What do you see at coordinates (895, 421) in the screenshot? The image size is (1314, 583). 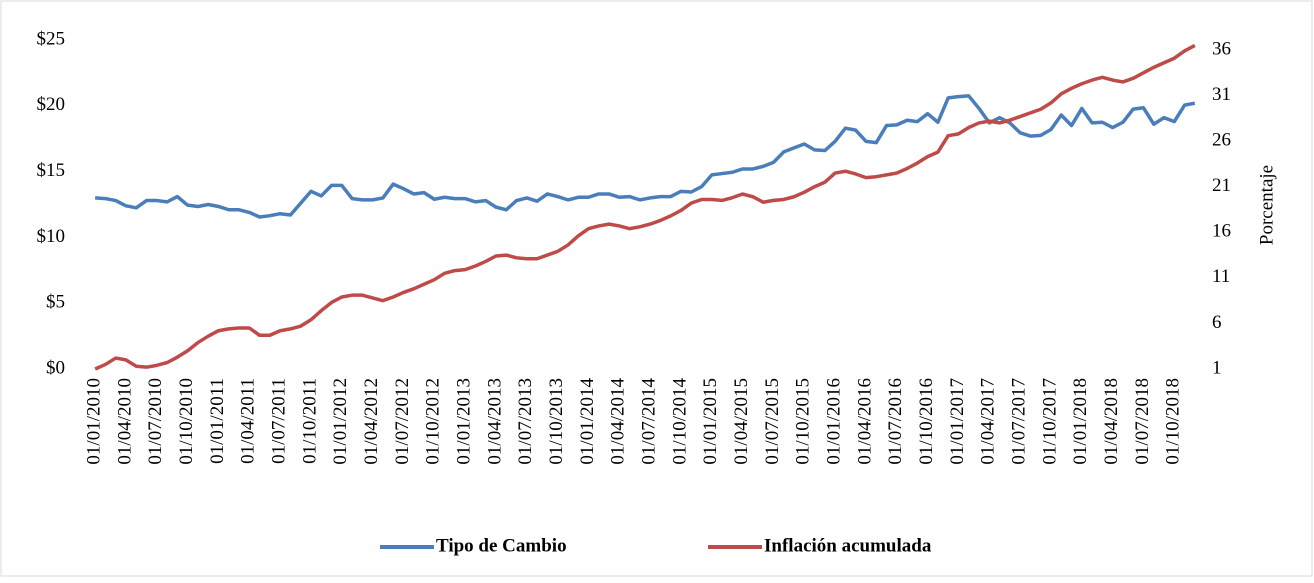 I see `x-tick-label: 01/07/2016` at bounding box center [895, 421].